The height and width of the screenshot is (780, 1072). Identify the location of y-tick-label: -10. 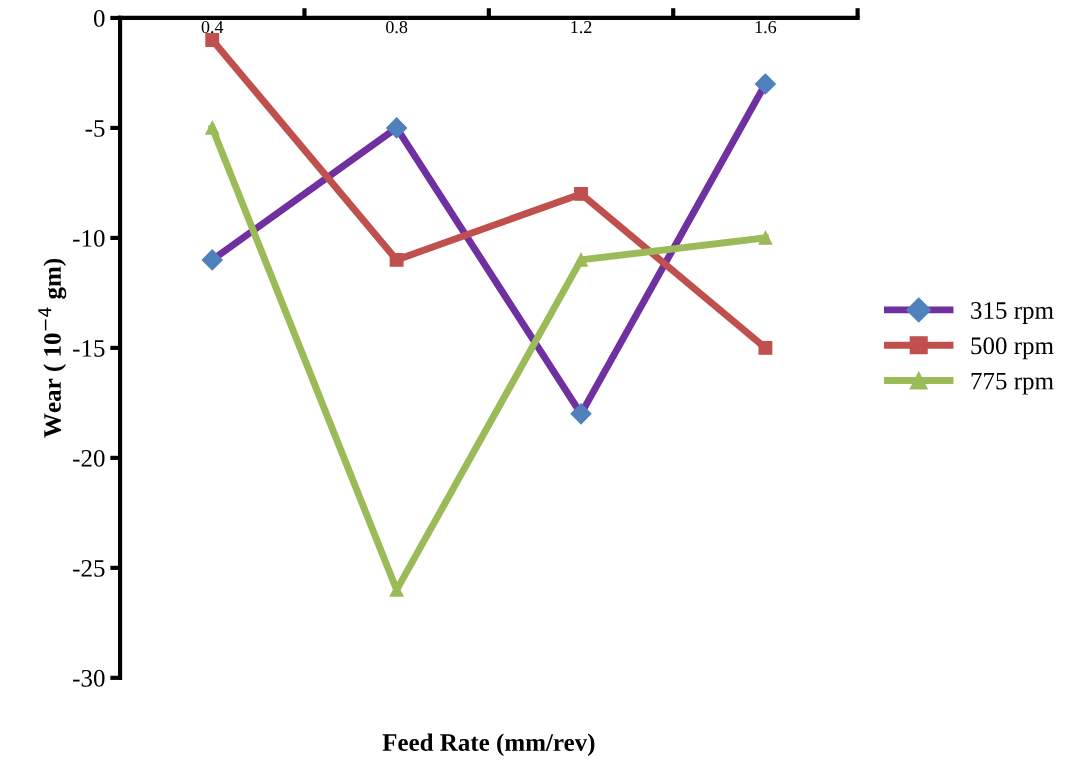
(89, 238).